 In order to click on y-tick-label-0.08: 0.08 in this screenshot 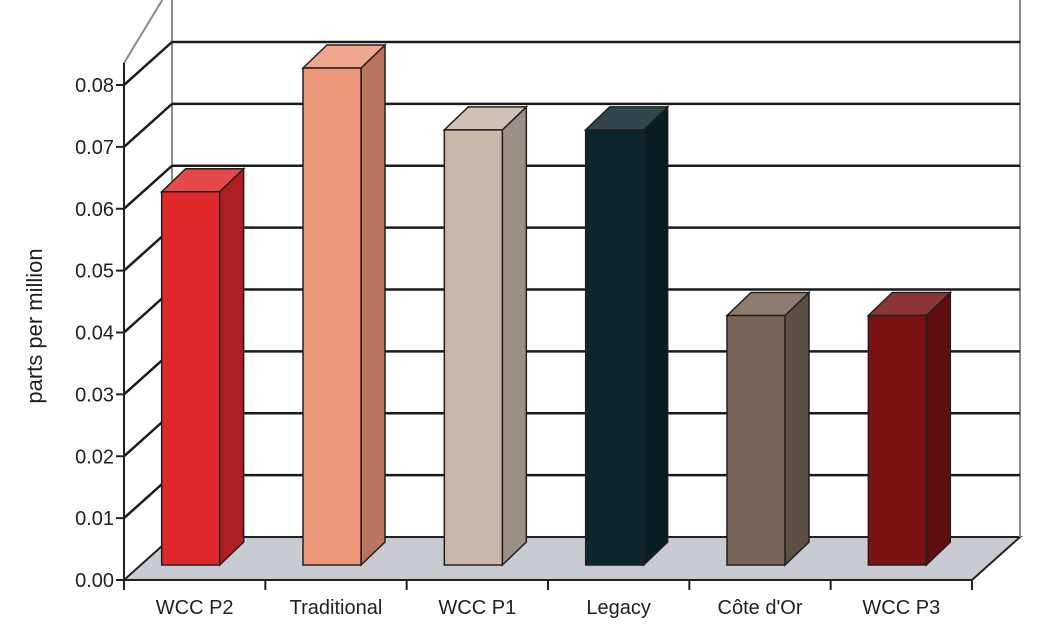, I will do `click(94, 86)`.